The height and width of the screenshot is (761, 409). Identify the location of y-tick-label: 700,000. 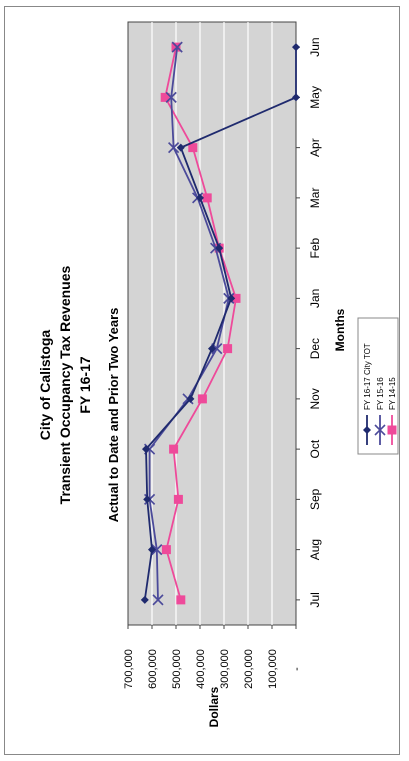
(129, 669).